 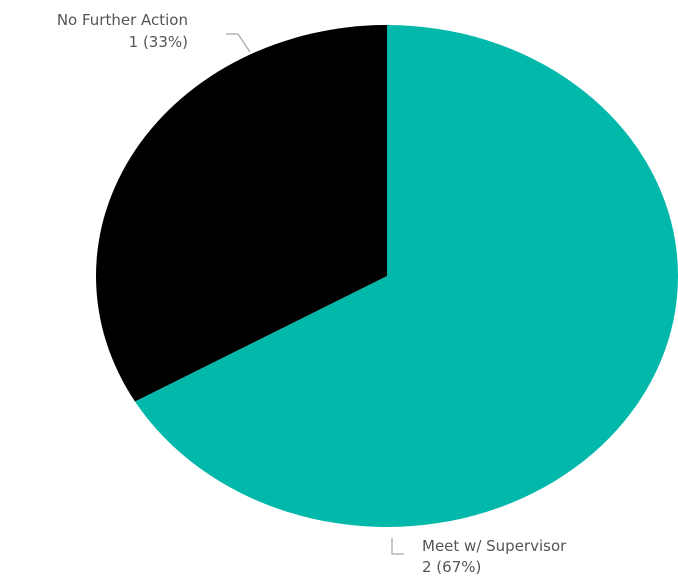 What do you see at coordinates (494, 546) in the screenshot?
I see `label-name-meet-w-supervisor: Meet w/ Supervisor` at bounding box center [494, 546].